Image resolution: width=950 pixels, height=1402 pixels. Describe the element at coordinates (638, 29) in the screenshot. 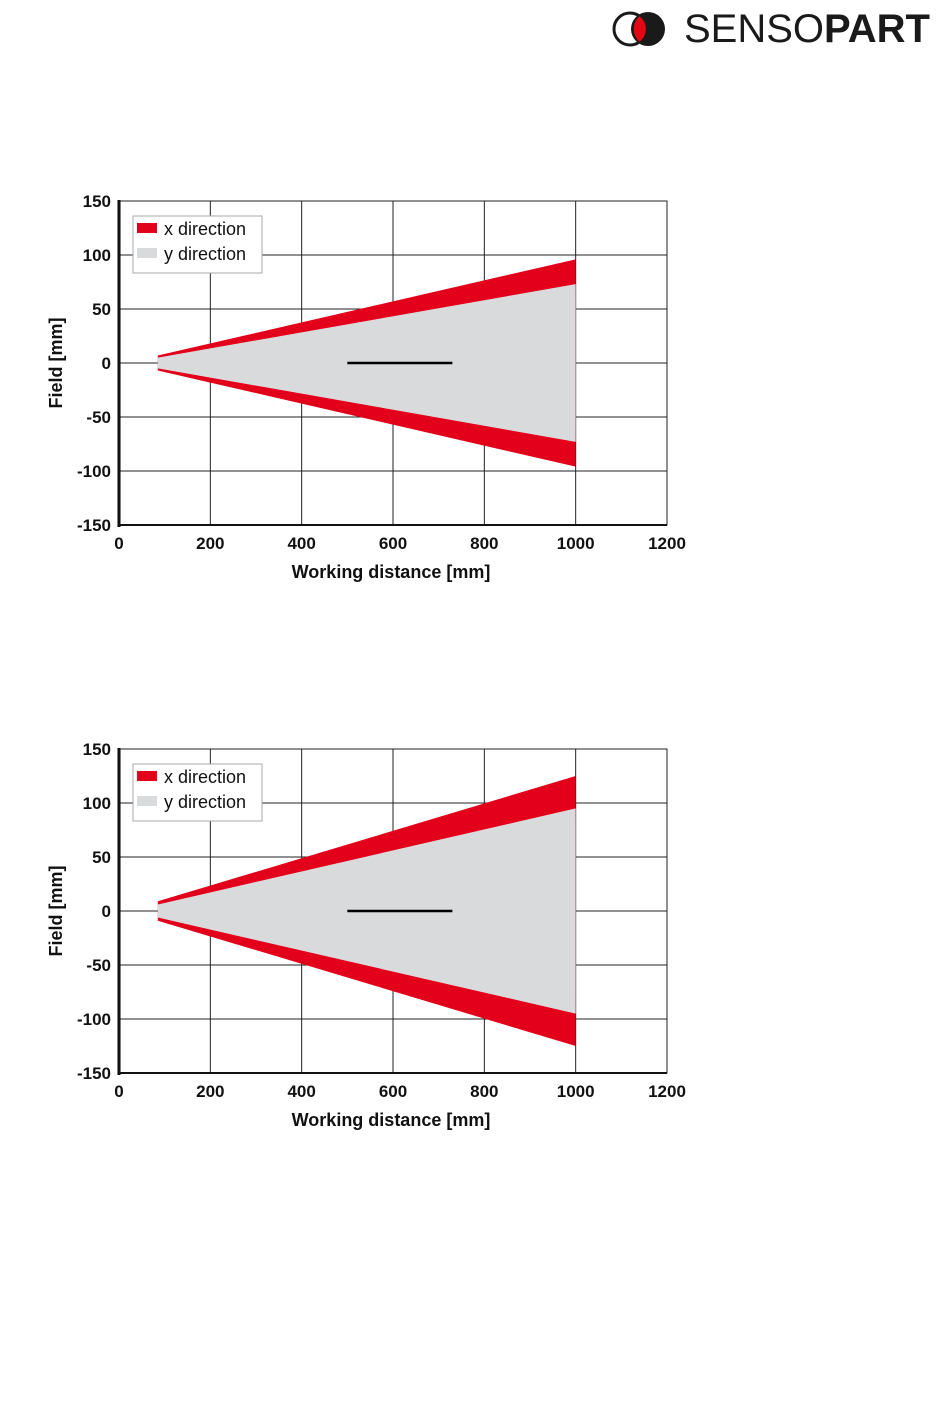

I see `two-overlapping-circles-icon` at that location.